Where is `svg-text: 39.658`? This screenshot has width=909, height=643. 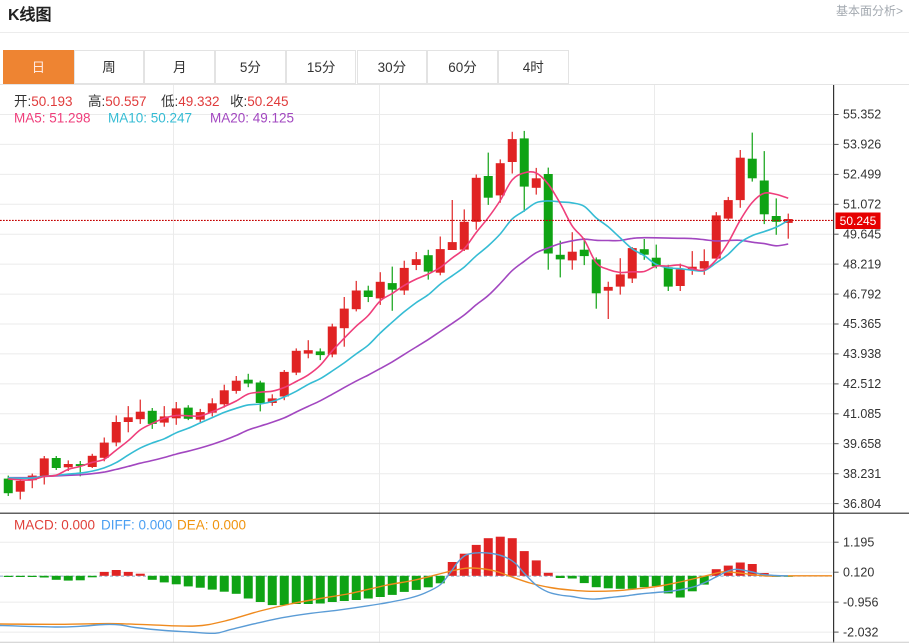 svg-text: 39.658 is located at coordinates (862, 444).